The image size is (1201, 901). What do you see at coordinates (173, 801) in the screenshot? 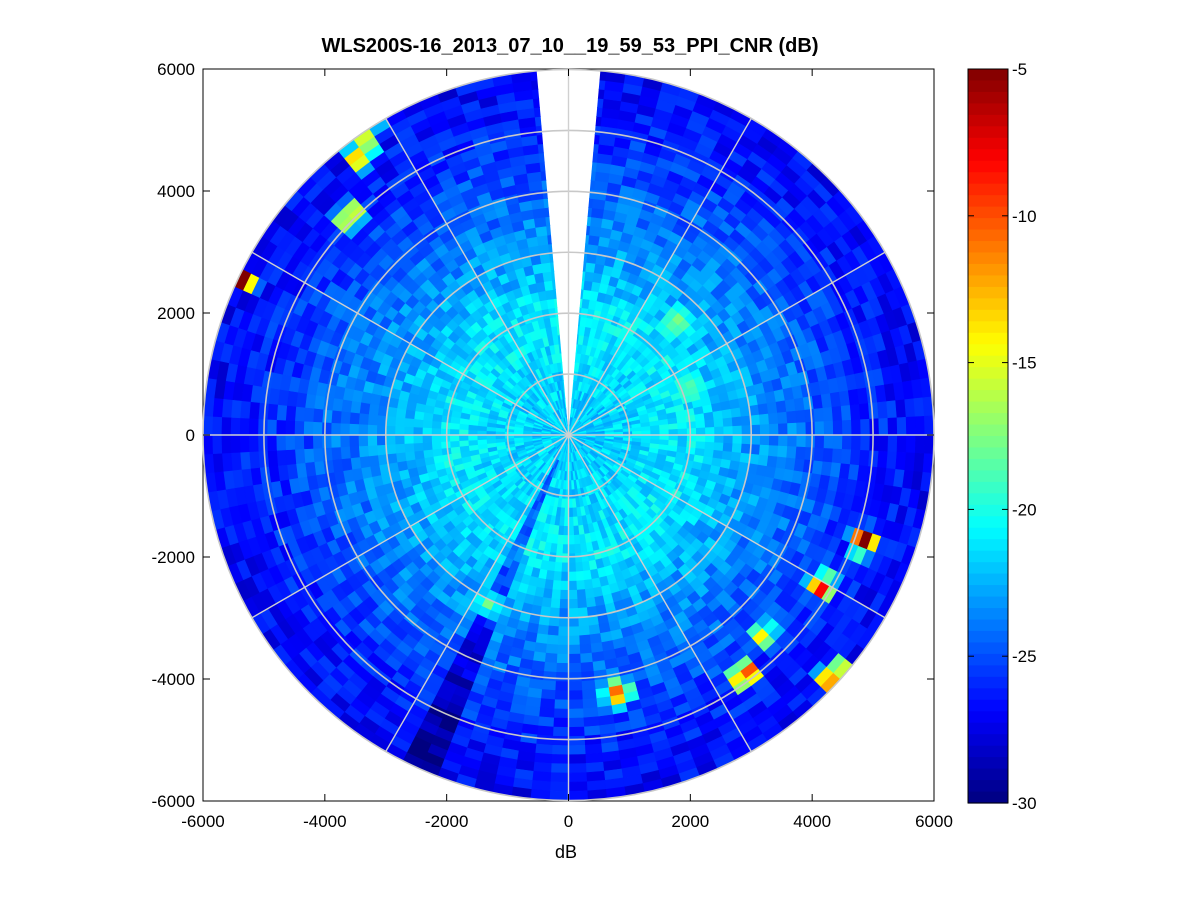
I see `y-tick-label: -6000` at bounding box center [173, 801].